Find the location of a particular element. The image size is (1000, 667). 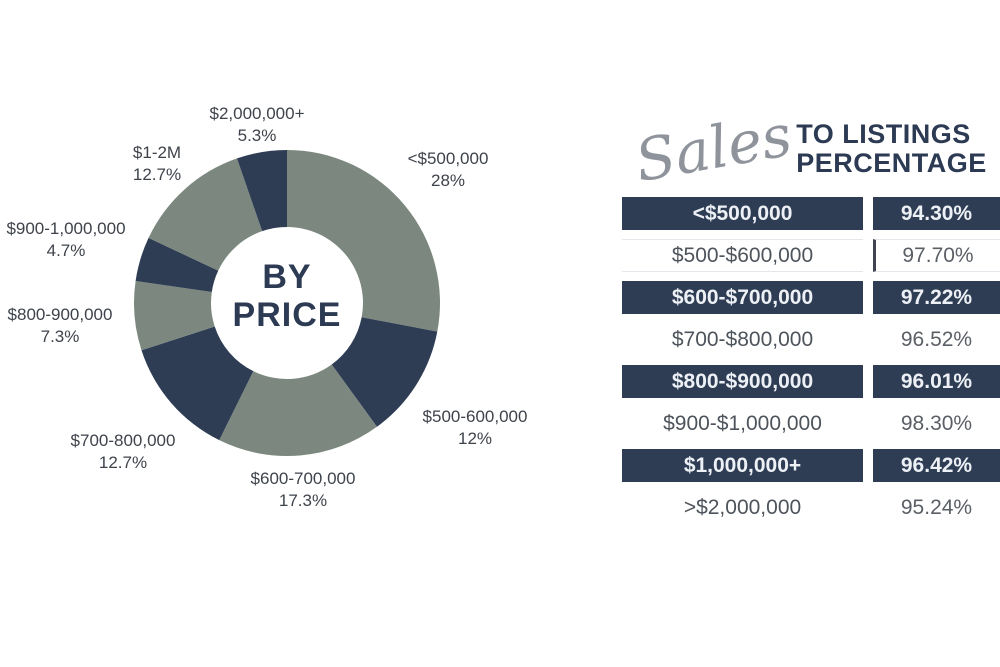

price-range-cell: $1,000,000+ is located at coordinates (742, 465).